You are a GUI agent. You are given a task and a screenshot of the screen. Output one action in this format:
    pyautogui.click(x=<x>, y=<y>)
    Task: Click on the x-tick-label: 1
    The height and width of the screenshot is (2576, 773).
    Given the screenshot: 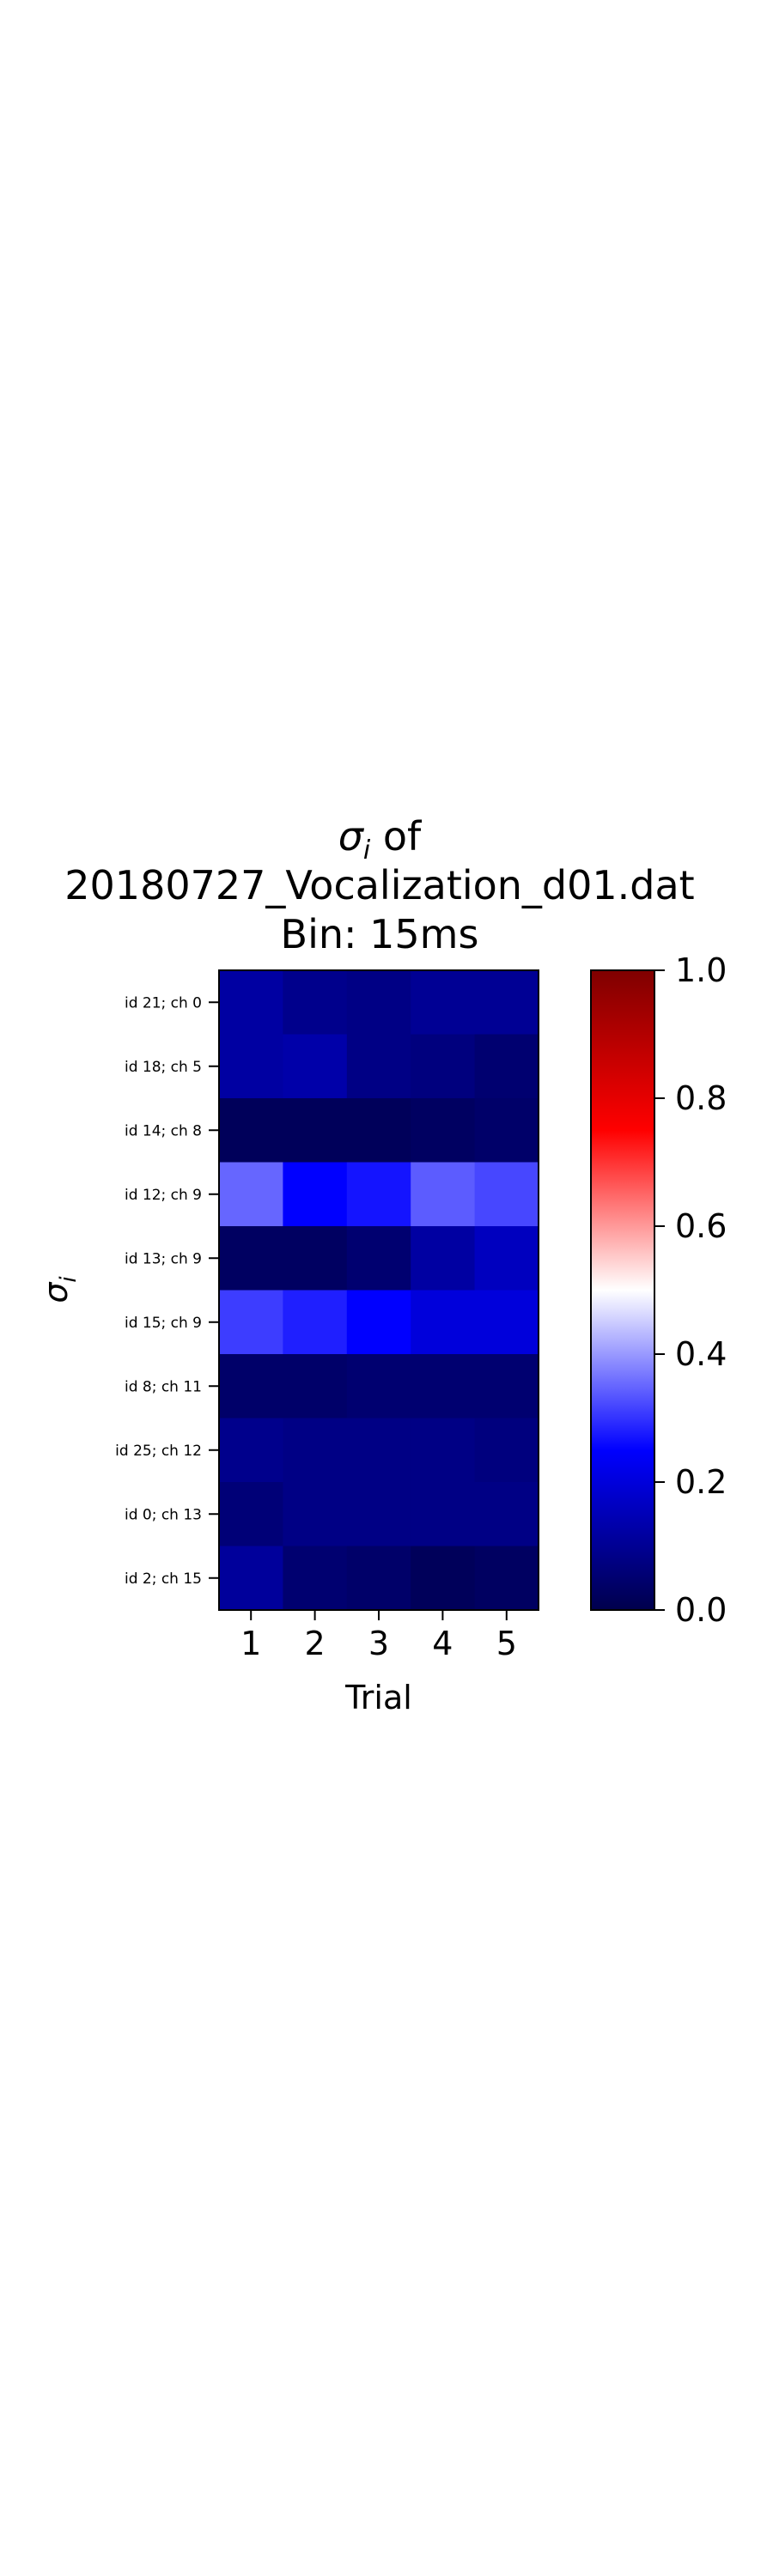 What is the action you would take?
    pyautogui.click(x=250, y=1643)
    